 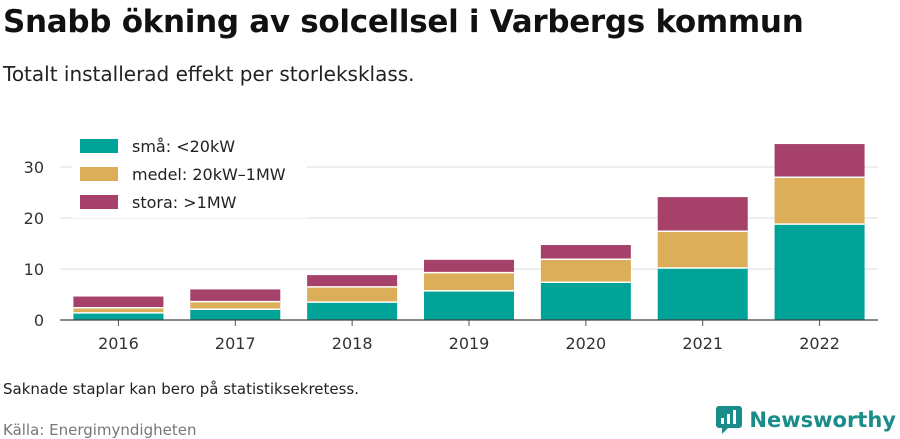 I want to click on x-tick-label: 2016, so click(x=118, y=343).